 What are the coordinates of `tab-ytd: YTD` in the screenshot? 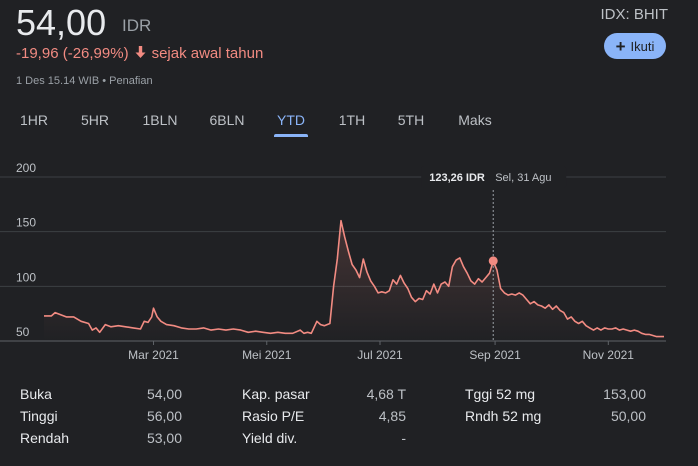 It's located at (291, 124).